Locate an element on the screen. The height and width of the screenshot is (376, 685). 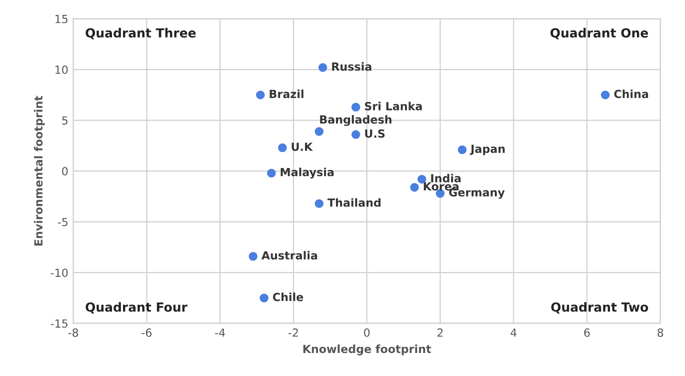
y-axis-title: Environmental footprint is located at coordinates (39, 171).